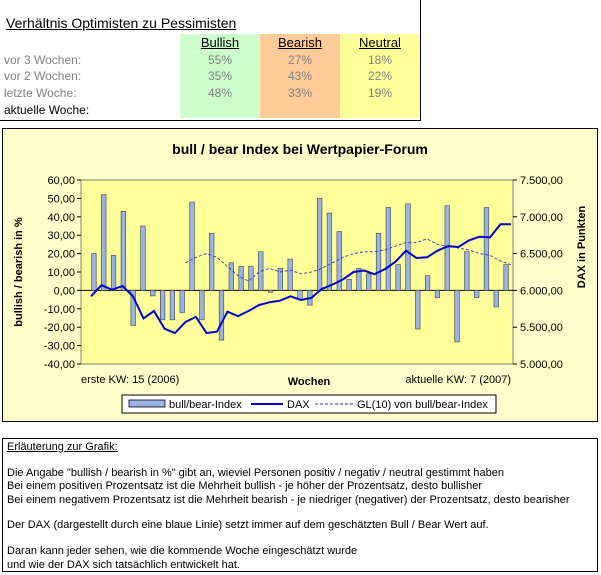 Image resolution: width=601 pixels, height=575 pixels. I want to click on bullish-value: 35%, so click(220, 76).